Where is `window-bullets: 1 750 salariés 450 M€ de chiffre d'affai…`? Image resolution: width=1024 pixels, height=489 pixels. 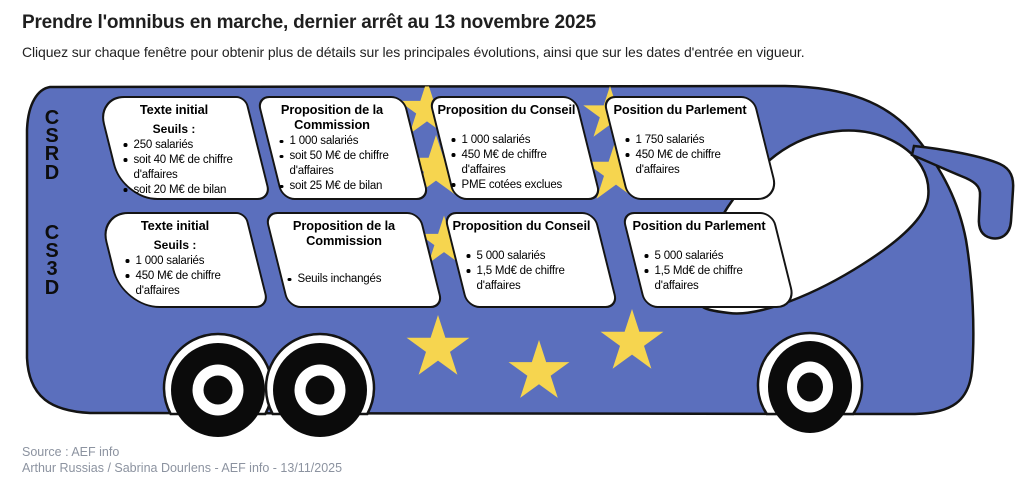
window-bullets: 1 750 salariés 450 M€ de chiffre d'affai… is located at coordinates (679, 155).